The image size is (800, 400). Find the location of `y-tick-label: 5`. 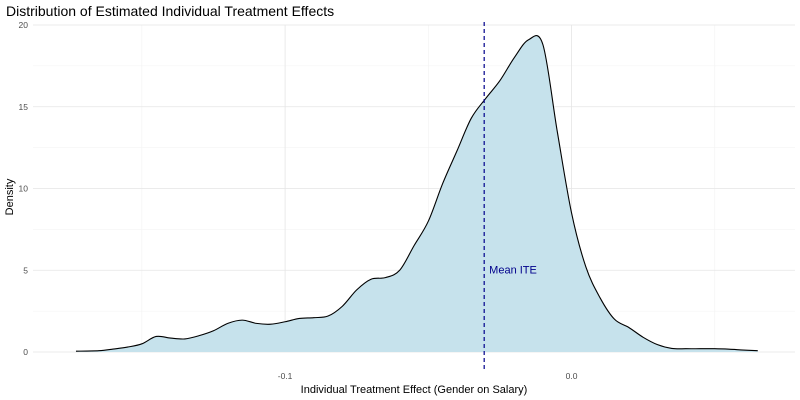

y-tick-label: 5 is located at coordinates (25, 270).